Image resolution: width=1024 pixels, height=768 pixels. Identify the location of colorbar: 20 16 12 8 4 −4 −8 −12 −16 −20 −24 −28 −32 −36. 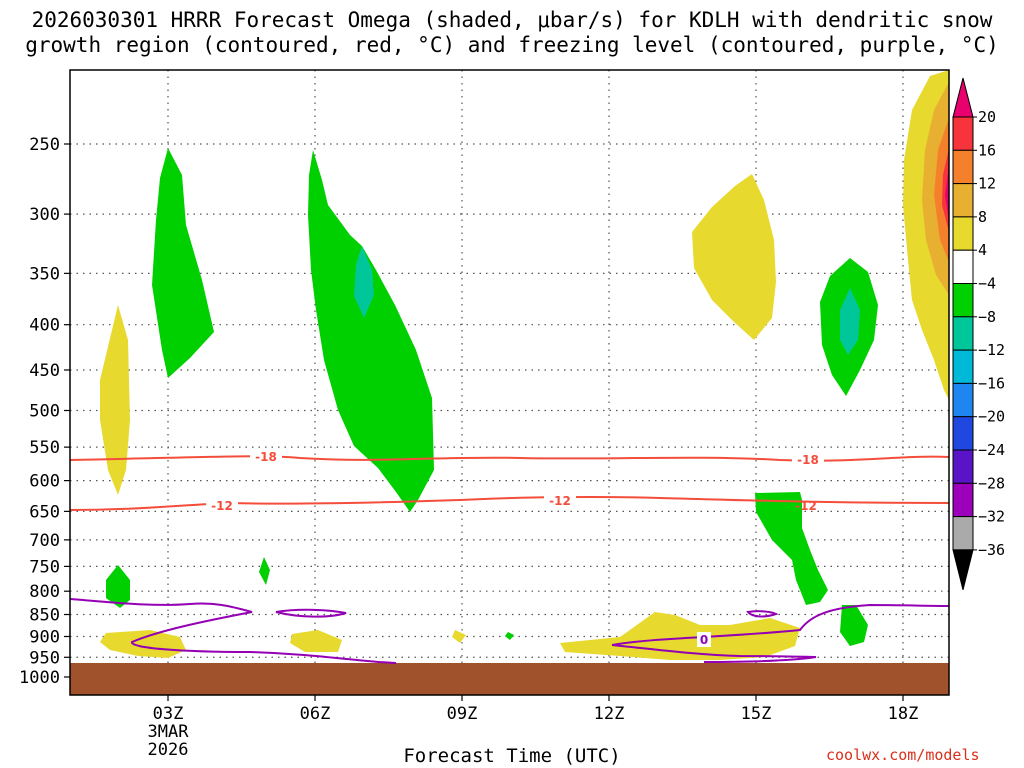
(978, 334).